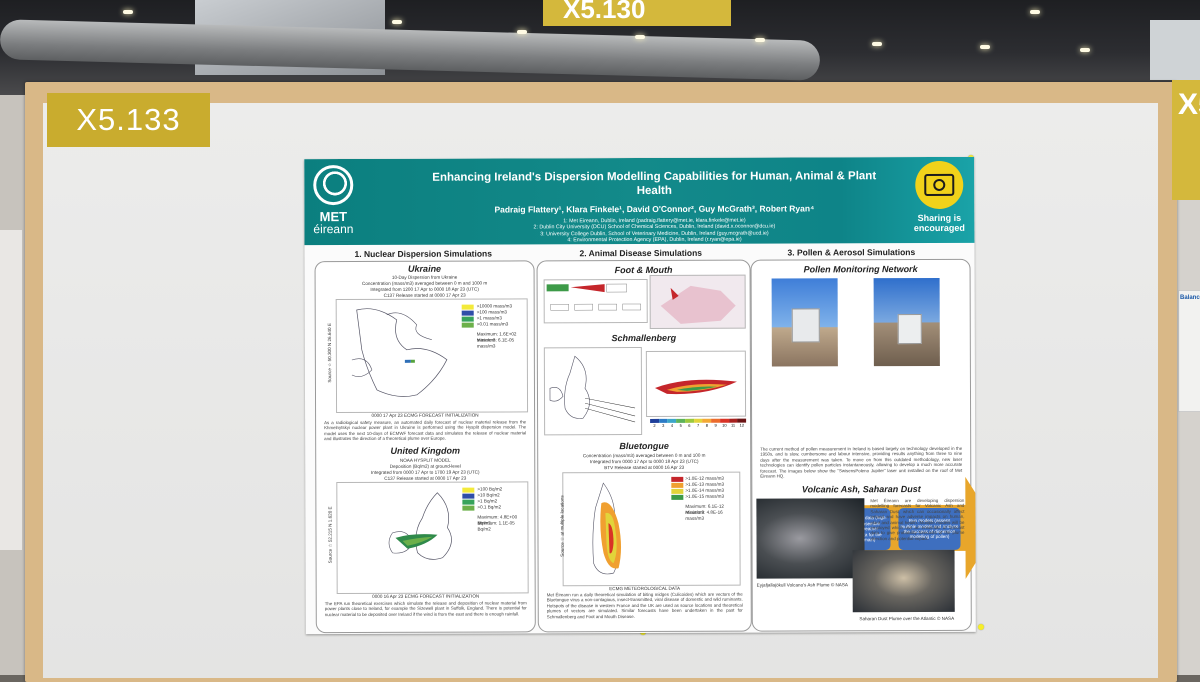 This screenshot has width=1200, height=682. What do you see at coordinates (489, 318) in the screenshot?
I see `legend-item: >1 mass/m3` at bounding box center [489, 318].